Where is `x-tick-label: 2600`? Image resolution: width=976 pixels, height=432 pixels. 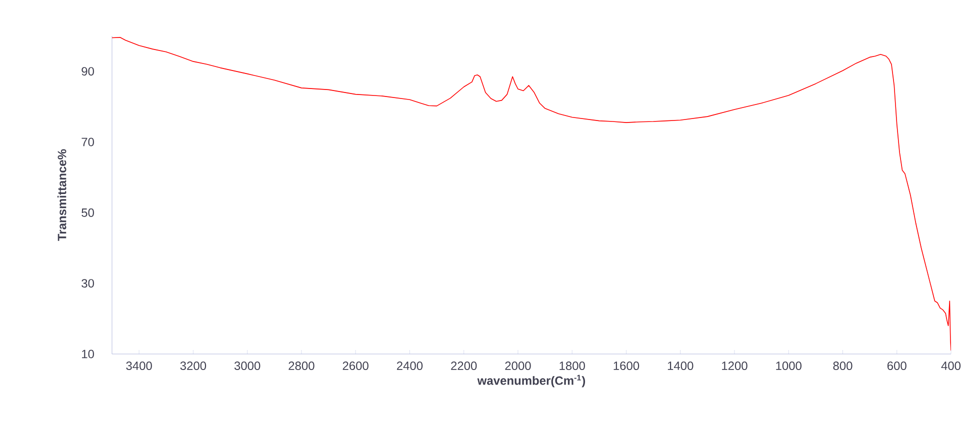 x-tick-label: 2600 is located at coordinates (355, 366).